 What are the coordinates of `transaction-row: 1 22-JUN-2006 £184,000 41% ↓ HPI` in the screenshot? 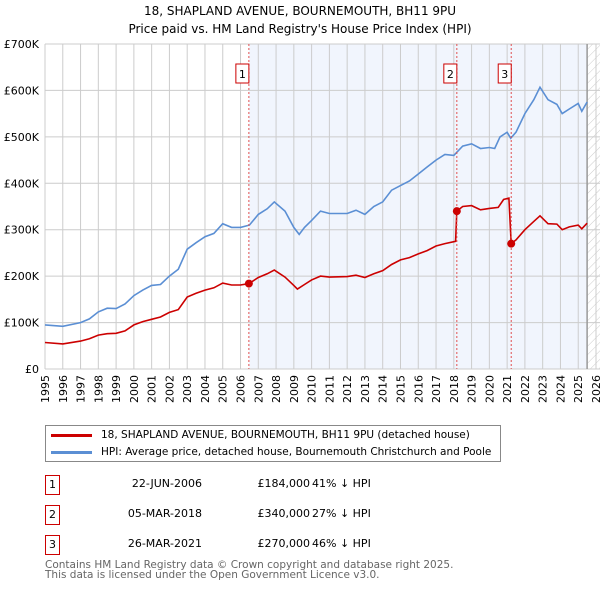 It's located at (245, 485).